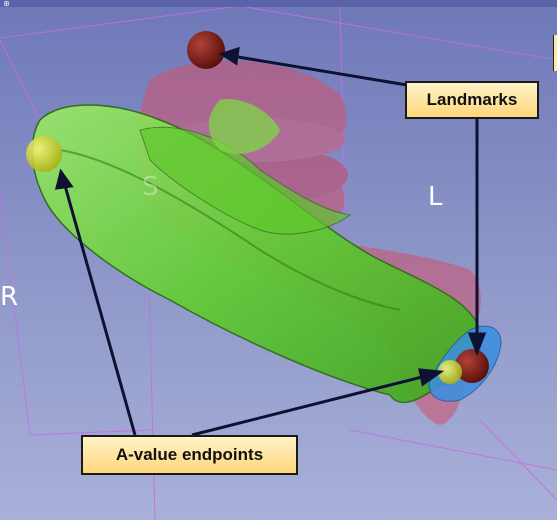 The height and width of the screenshot is (520, 557). Describe the element at coordinates (150, 187) in the screenshot. I see `orientation-label-superior: S` at that location.